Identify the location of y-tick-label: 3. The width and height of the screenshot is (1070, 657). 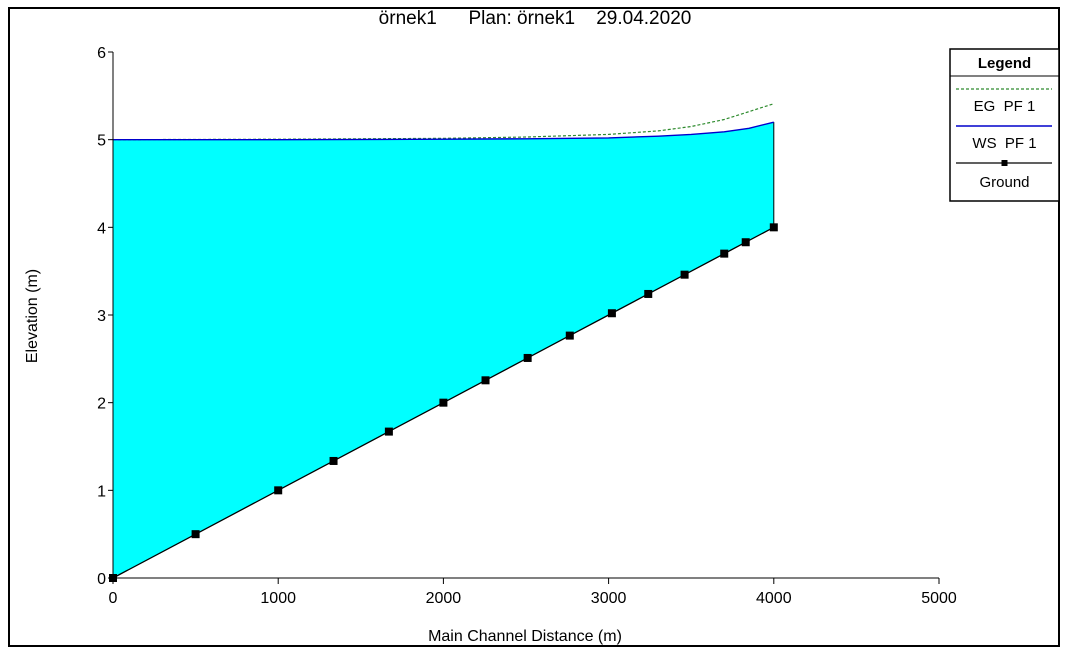
(101, 316).